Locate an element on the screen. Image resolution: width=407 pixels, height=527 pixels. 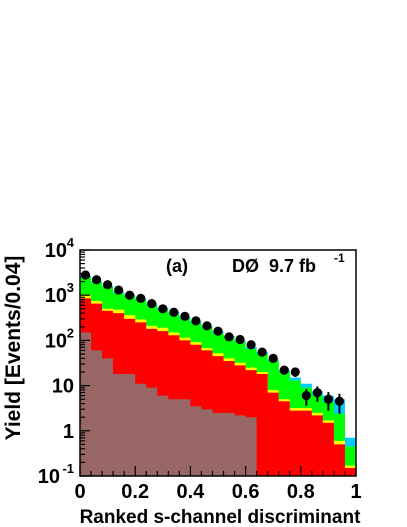
y-tick-label: 1 is located at coordinates (68, 432).